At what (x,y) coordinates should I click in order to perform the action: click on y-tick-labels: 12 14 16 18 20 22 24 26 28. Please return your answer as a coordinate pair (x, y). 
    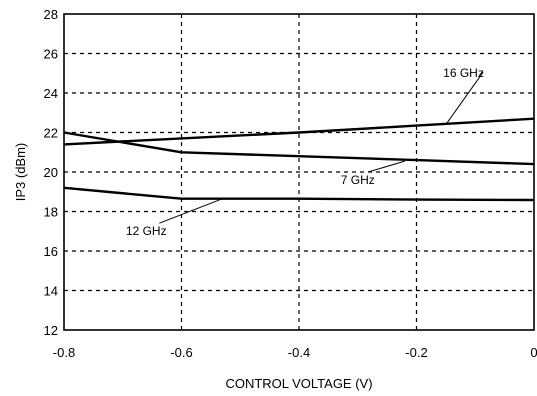
    Looking at the image, I should click on (51, 172).